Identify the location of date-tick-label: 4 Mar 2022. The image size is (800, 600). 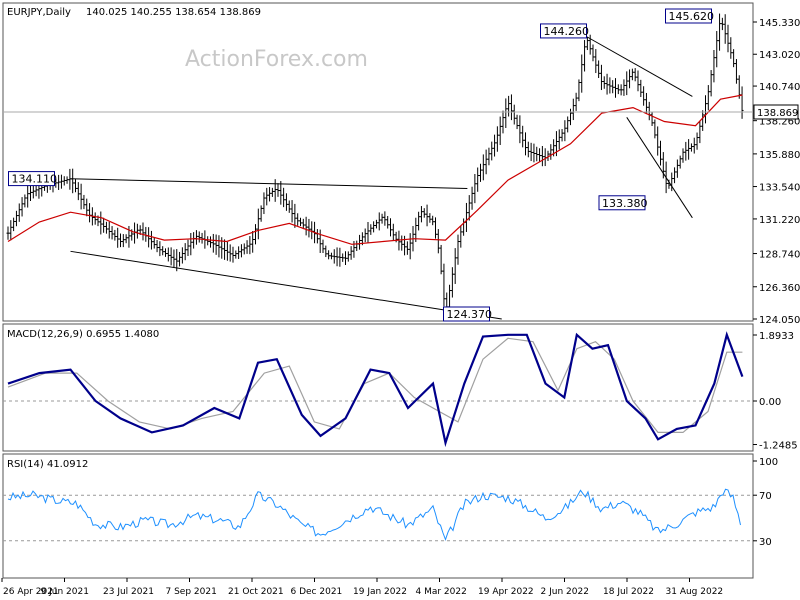
(441, 592).